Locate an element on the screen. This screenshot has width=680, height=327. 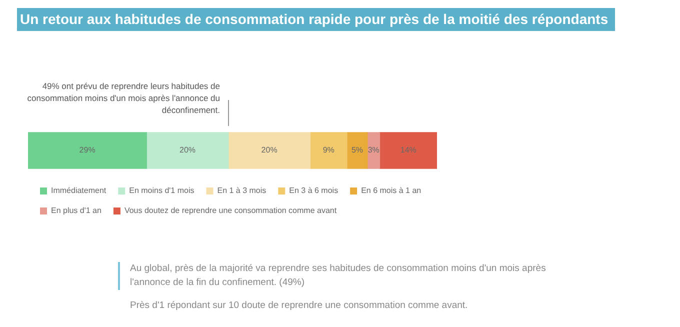
legend-label: Immédiatement is located at coordinates (79, 191).